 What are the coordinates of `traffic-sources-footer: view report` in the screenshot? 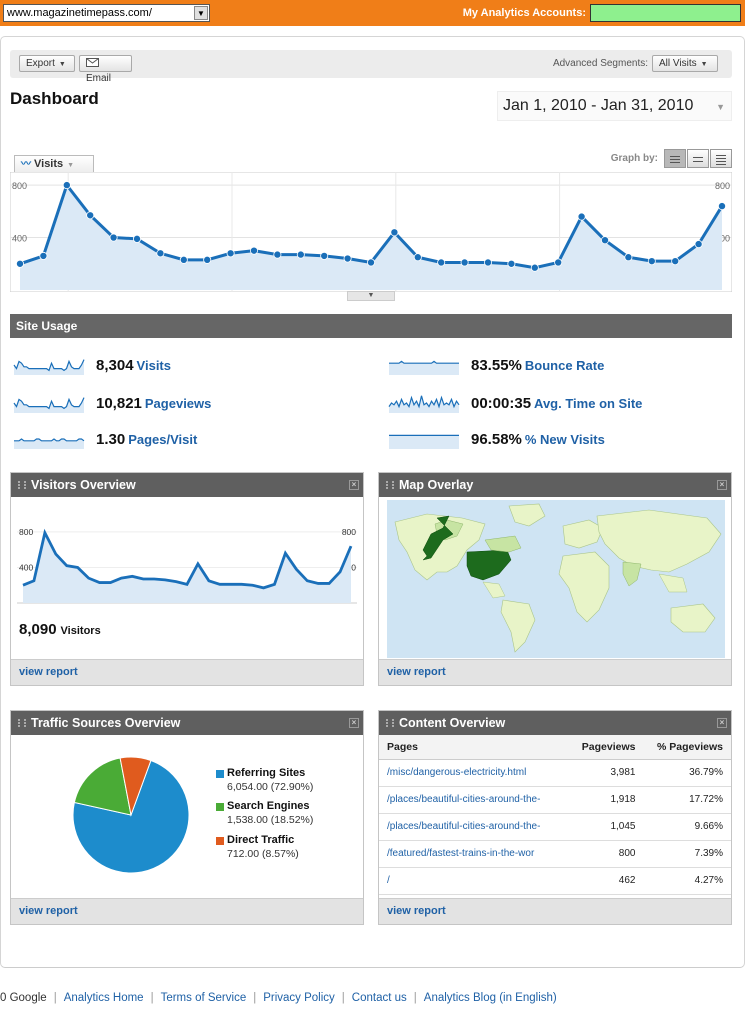 It's located at (187, 911).